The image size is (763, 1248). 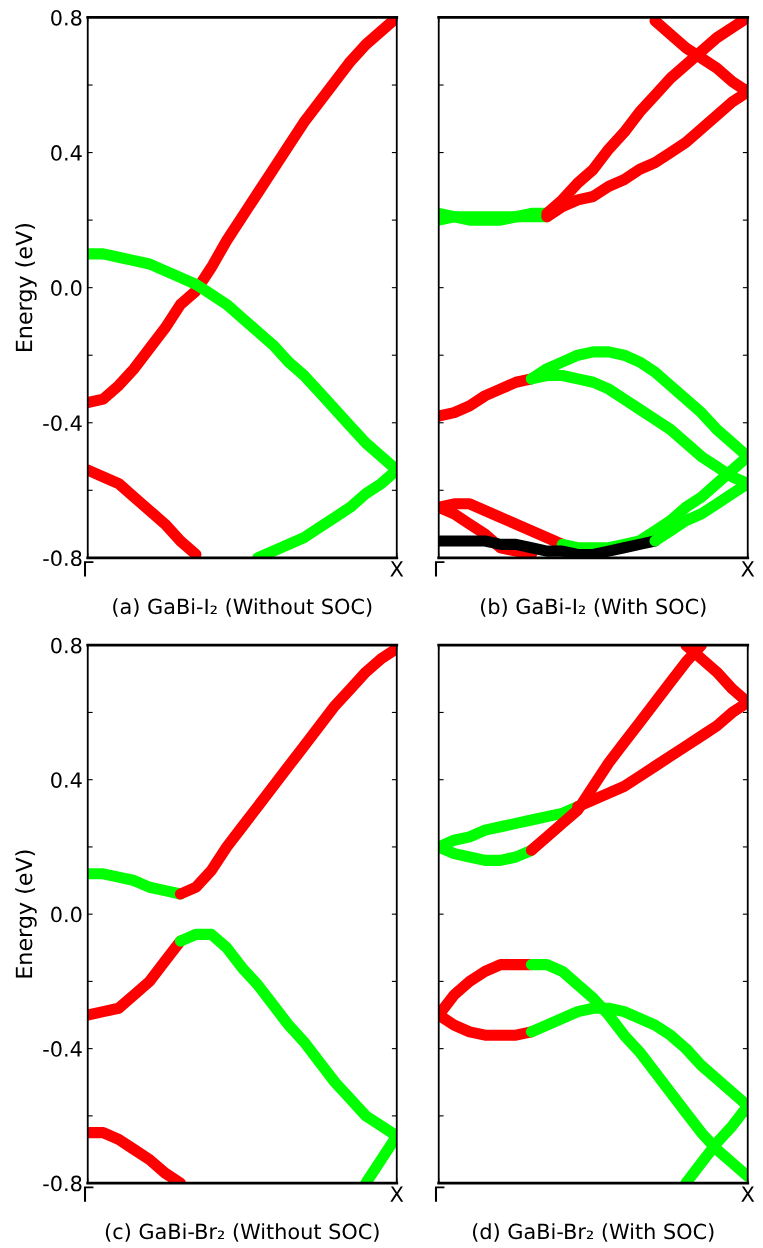 I want to click on text: (c) GaBi-Br₂ (Without SOC), so click(x=242, y=1232).